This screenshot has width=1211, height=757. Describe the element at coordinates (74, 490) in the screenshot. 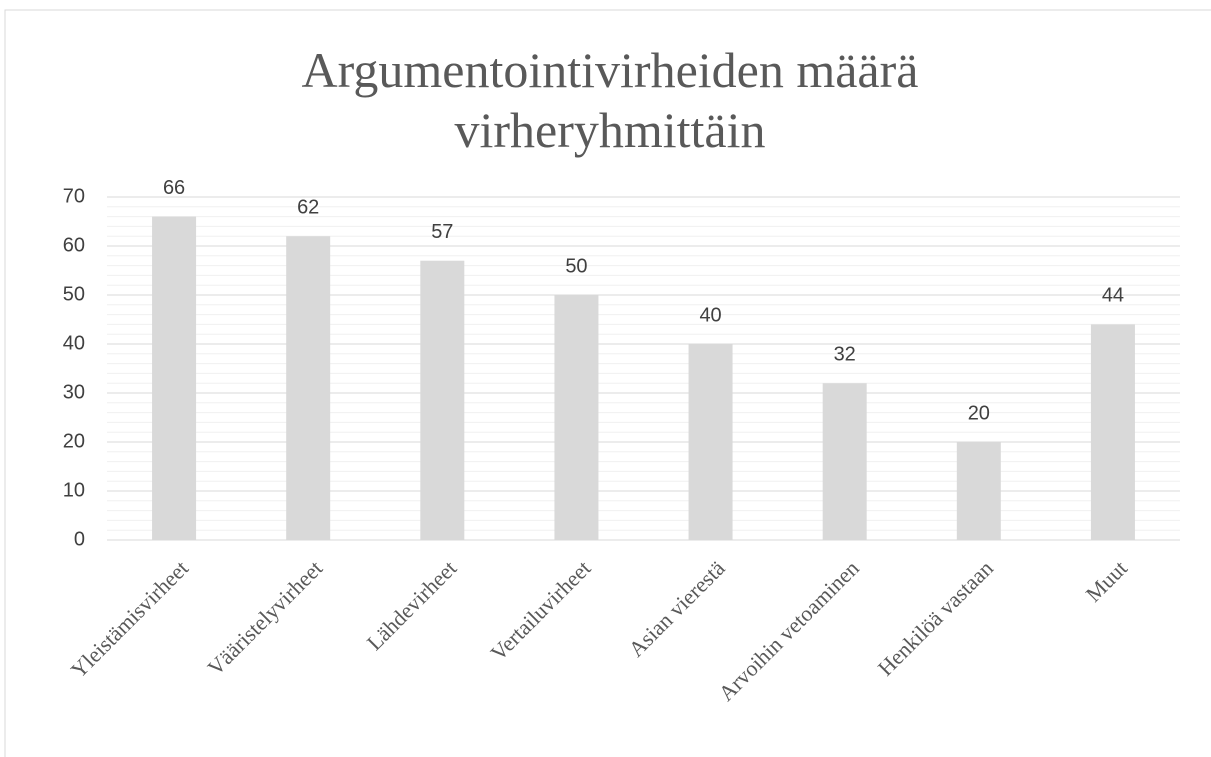

I see `y-tick-label: 10` at that location.